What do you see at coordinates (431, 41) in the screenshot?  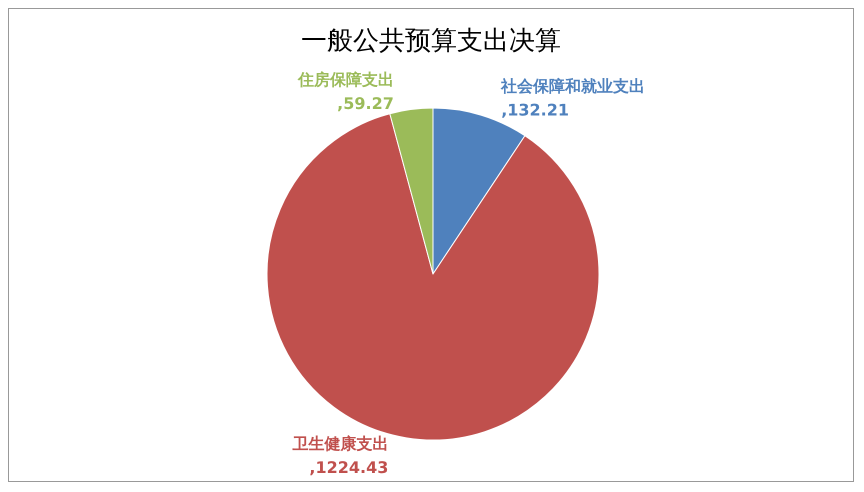 I see `chart-title: 一般公共预算支出决算` at bounding box center [431, 41].